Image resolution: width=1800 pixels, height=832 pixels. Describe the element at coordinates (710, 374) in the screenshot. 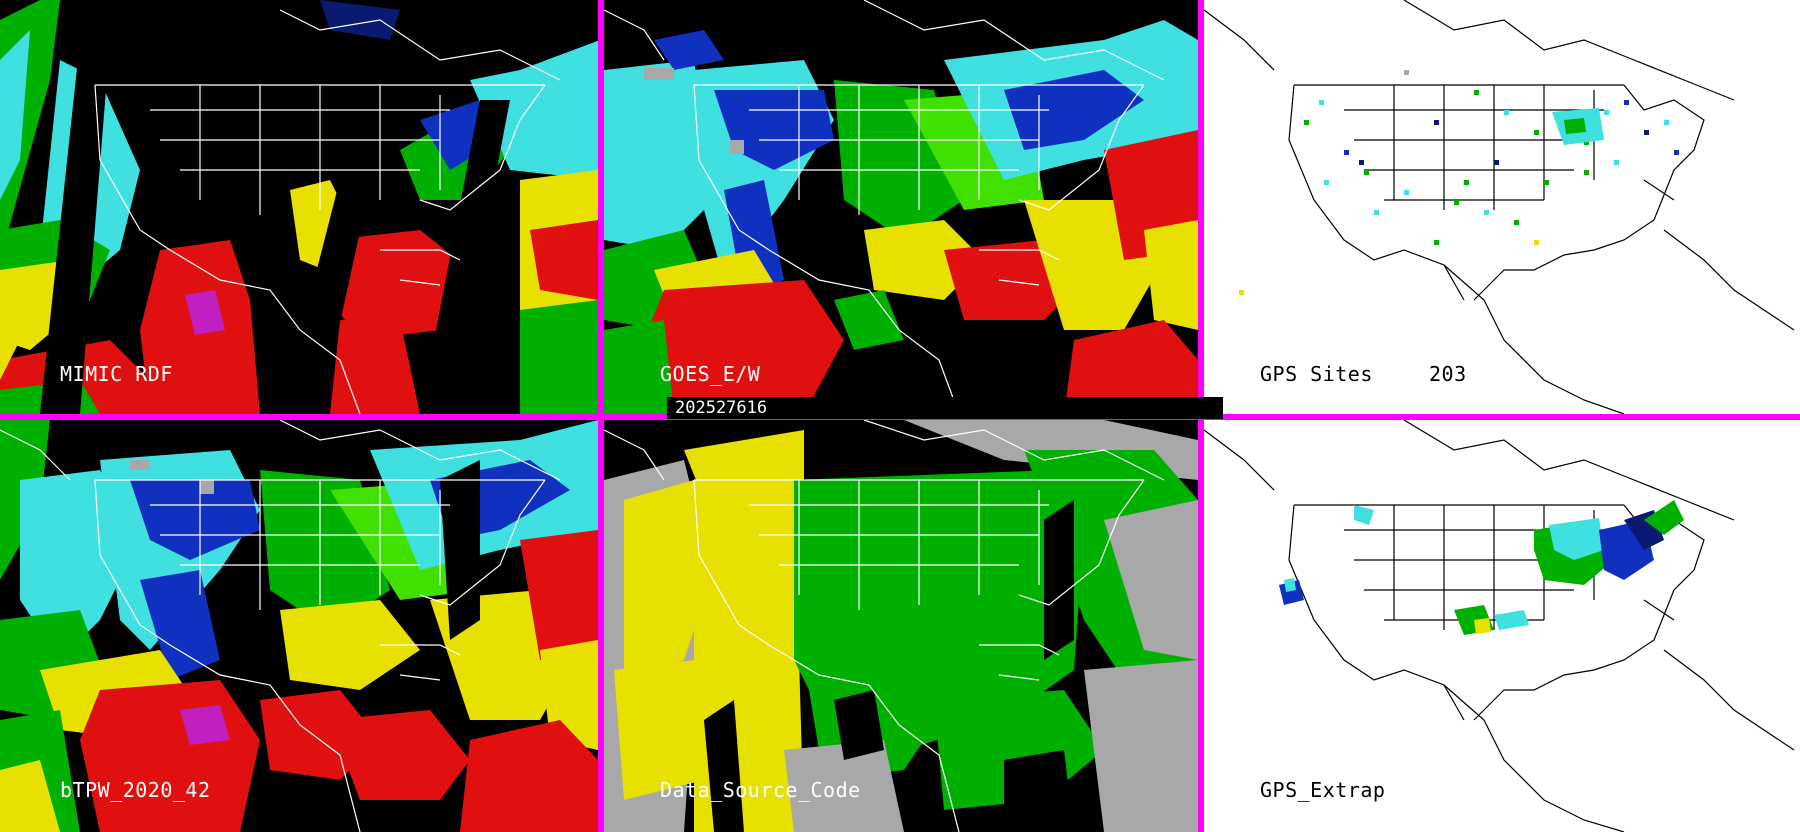

I see `panel-label-goes-ew: GOES_E/W` at that location.